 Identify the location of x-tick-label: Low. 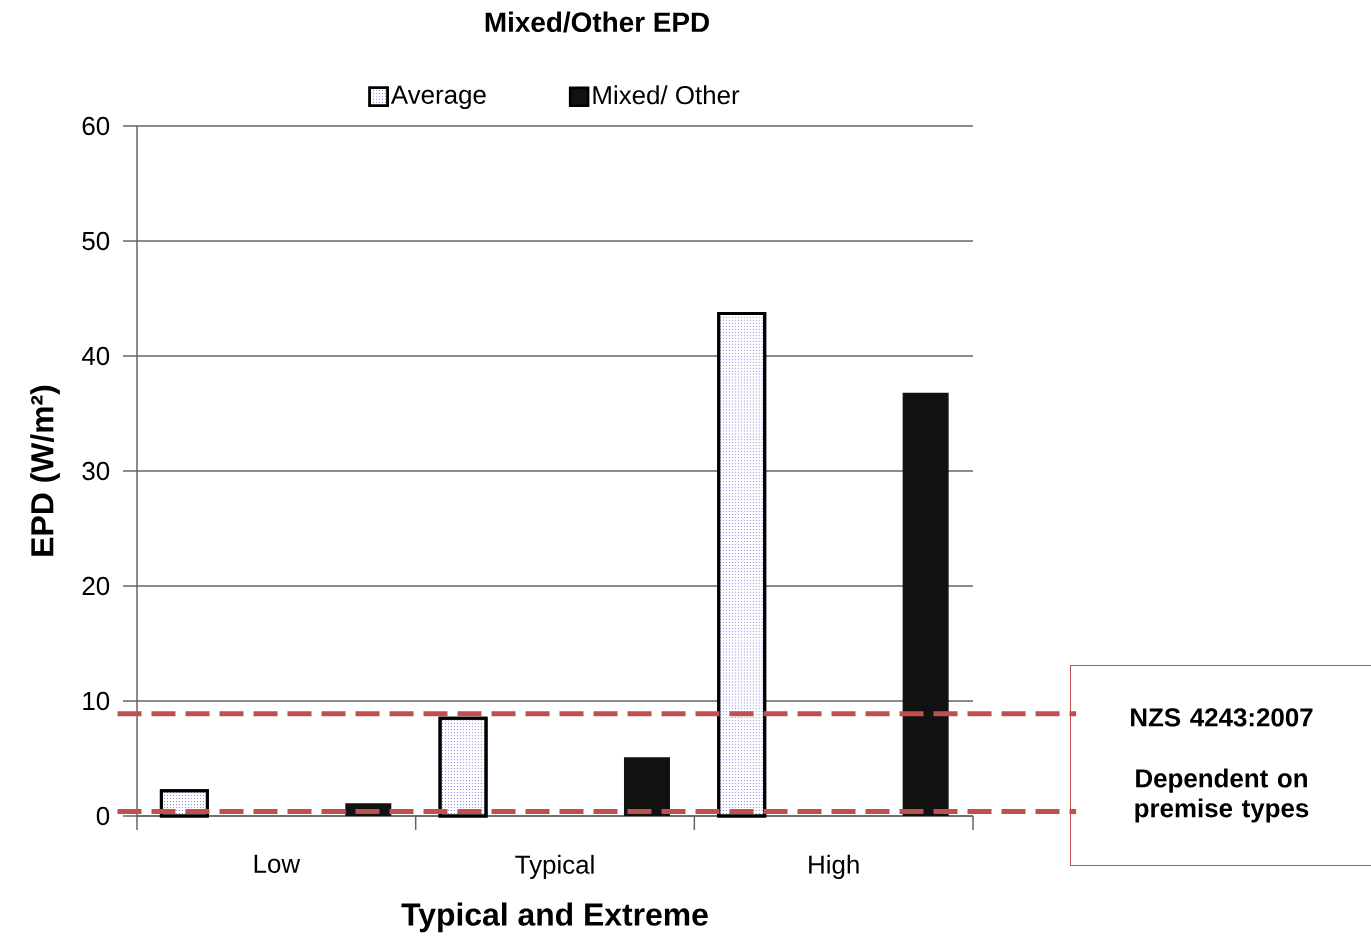
(277, 863).